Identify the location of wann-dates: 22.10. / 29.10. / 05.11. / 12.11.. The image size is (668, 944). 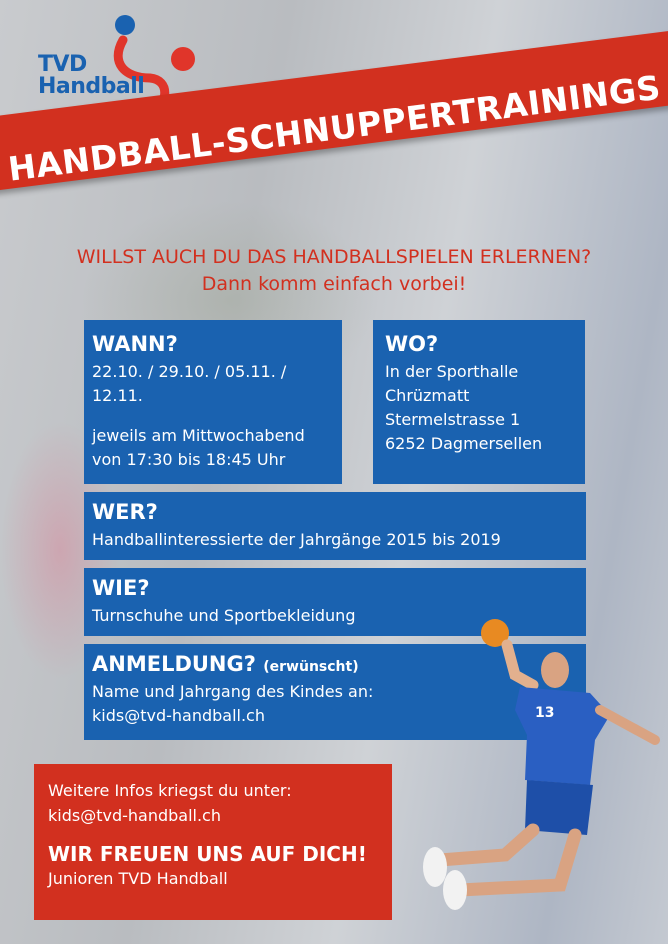
(189, 383).